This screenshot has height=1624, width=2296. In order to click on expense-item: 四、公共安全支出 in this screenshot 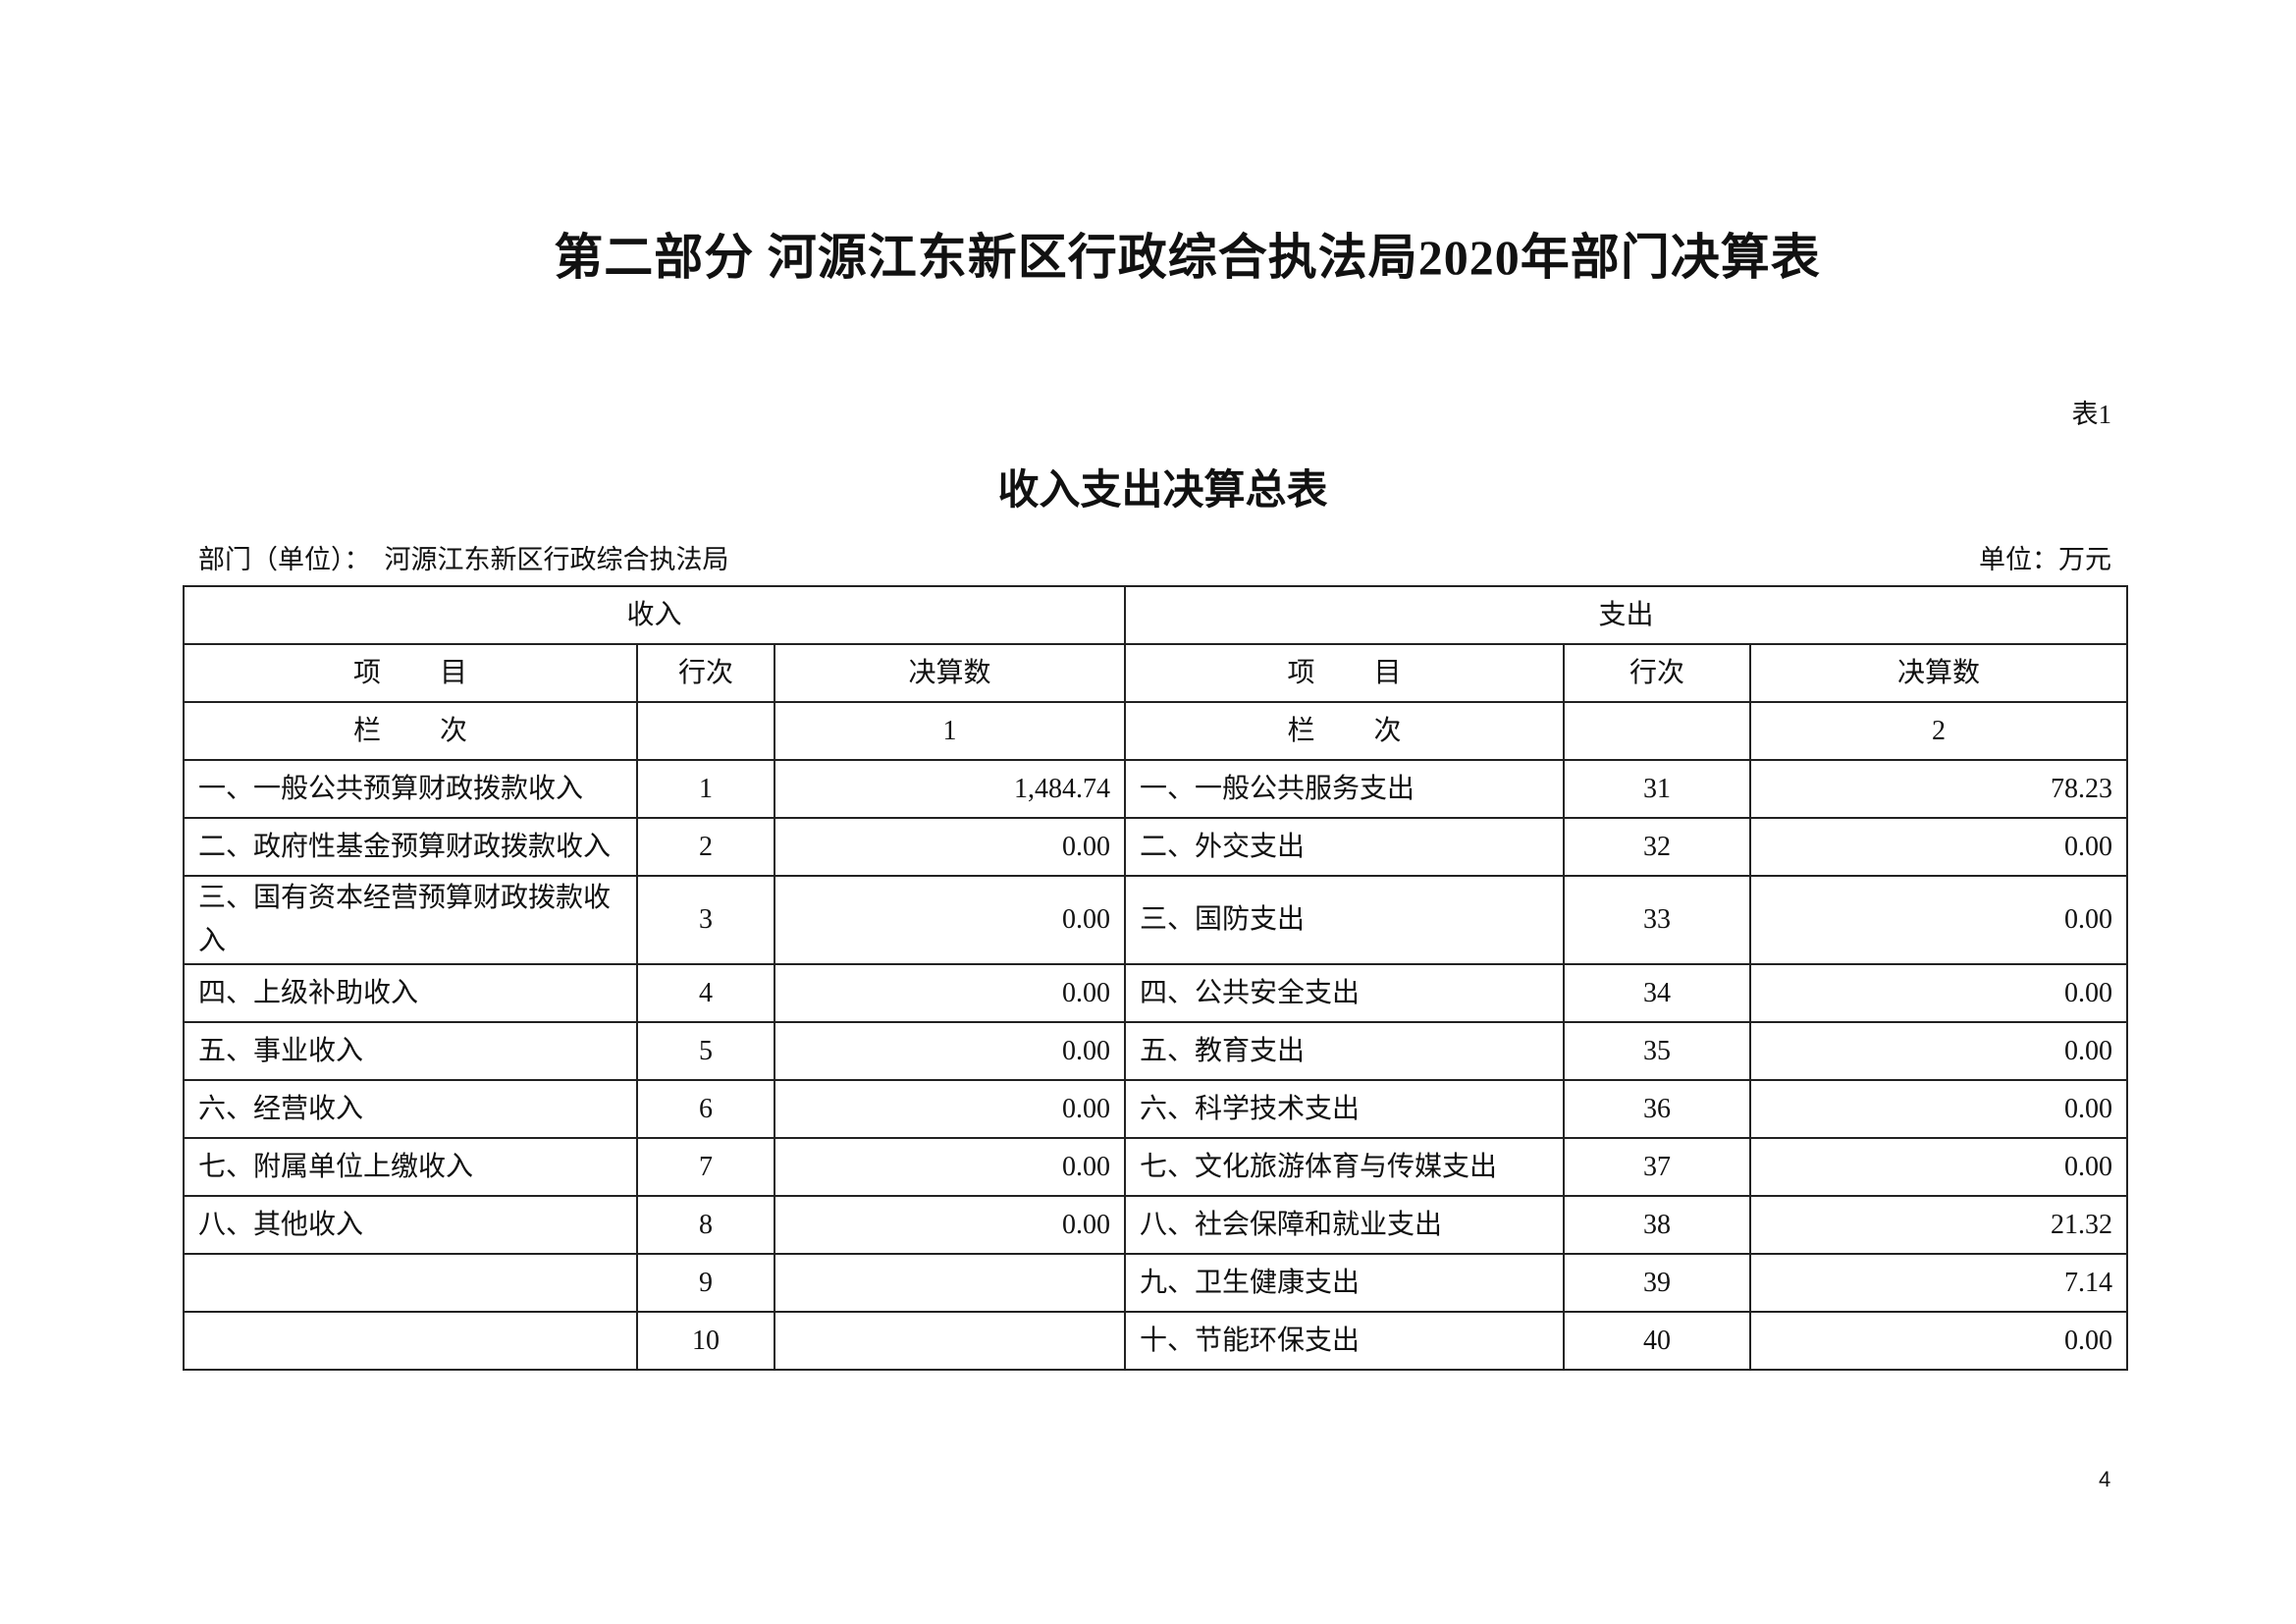, I will do `click(1344, 993)`.